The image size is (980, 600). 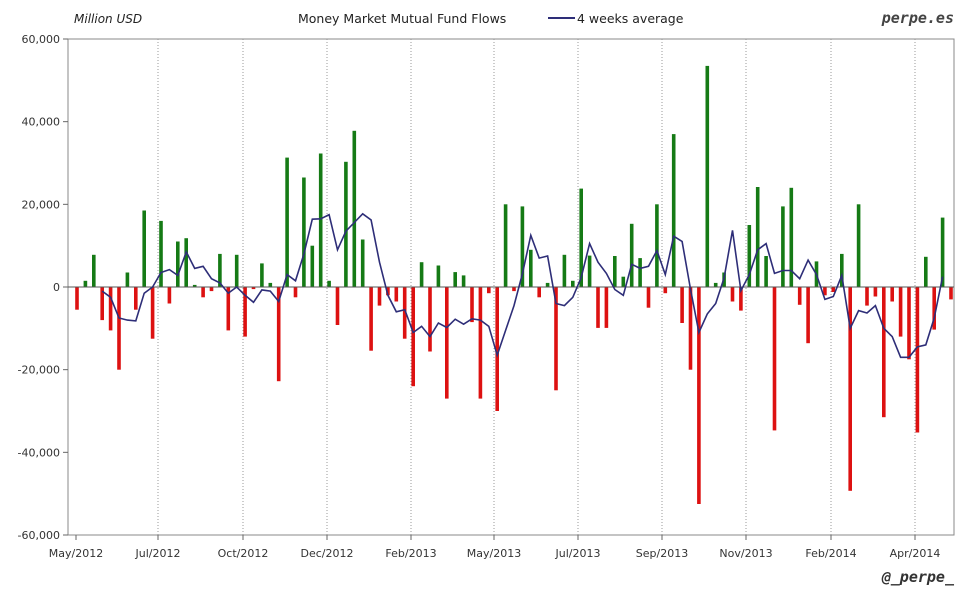 I want to click on x-tick-label: Sep/2013, so click(x=662, y=553).